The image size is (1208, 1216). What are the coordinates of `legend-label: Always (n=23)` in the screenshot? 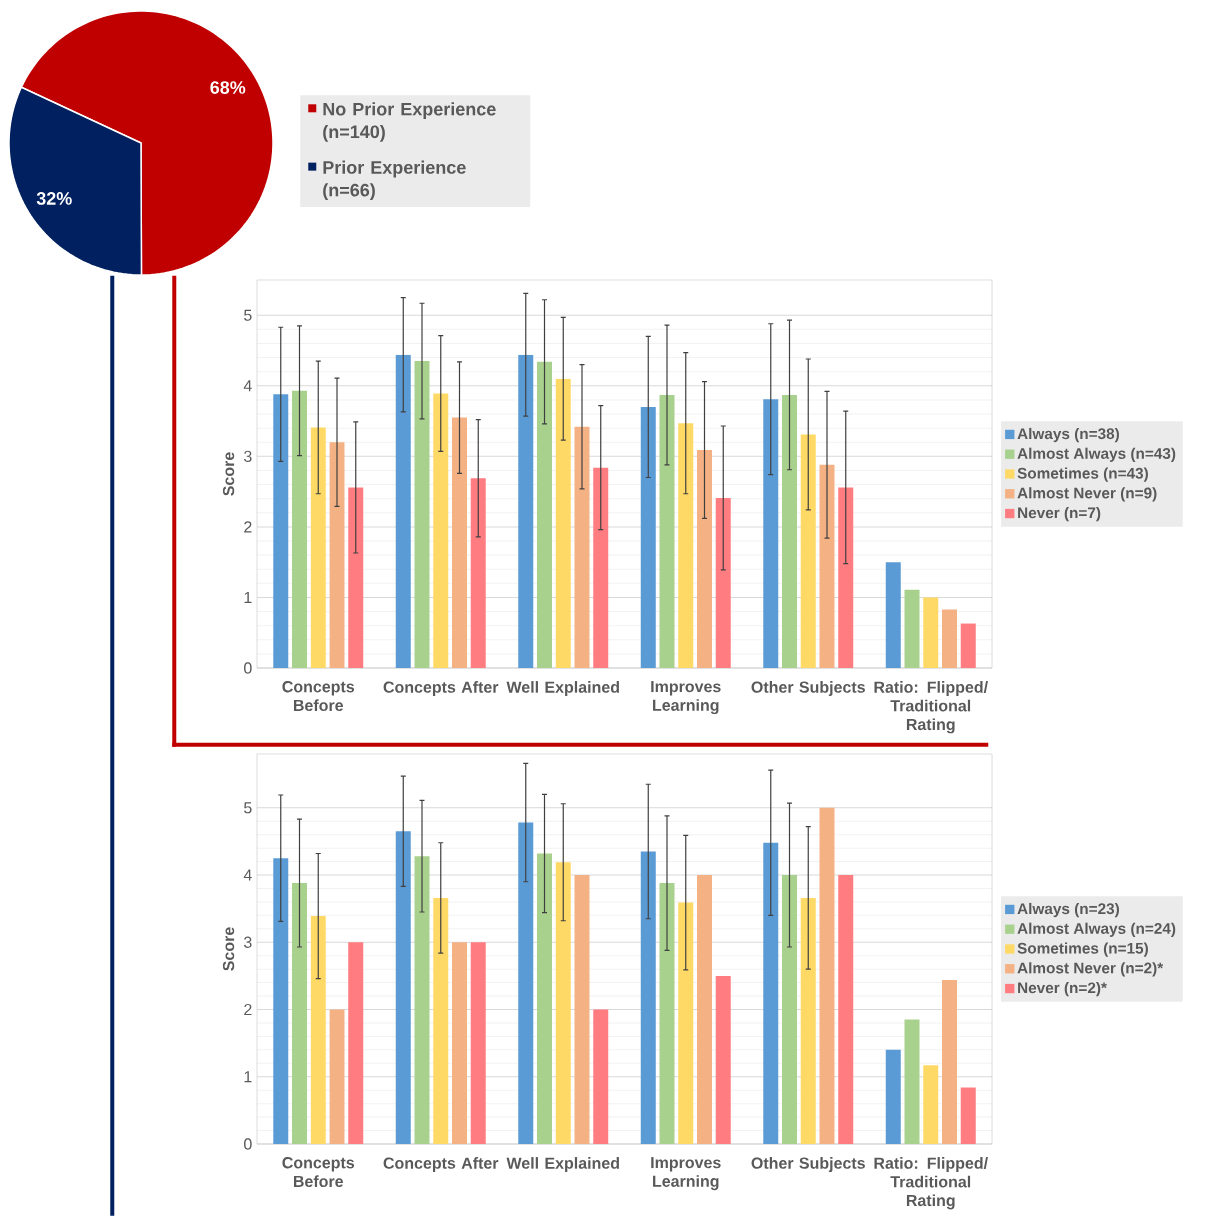 It's located at (1068, 910).